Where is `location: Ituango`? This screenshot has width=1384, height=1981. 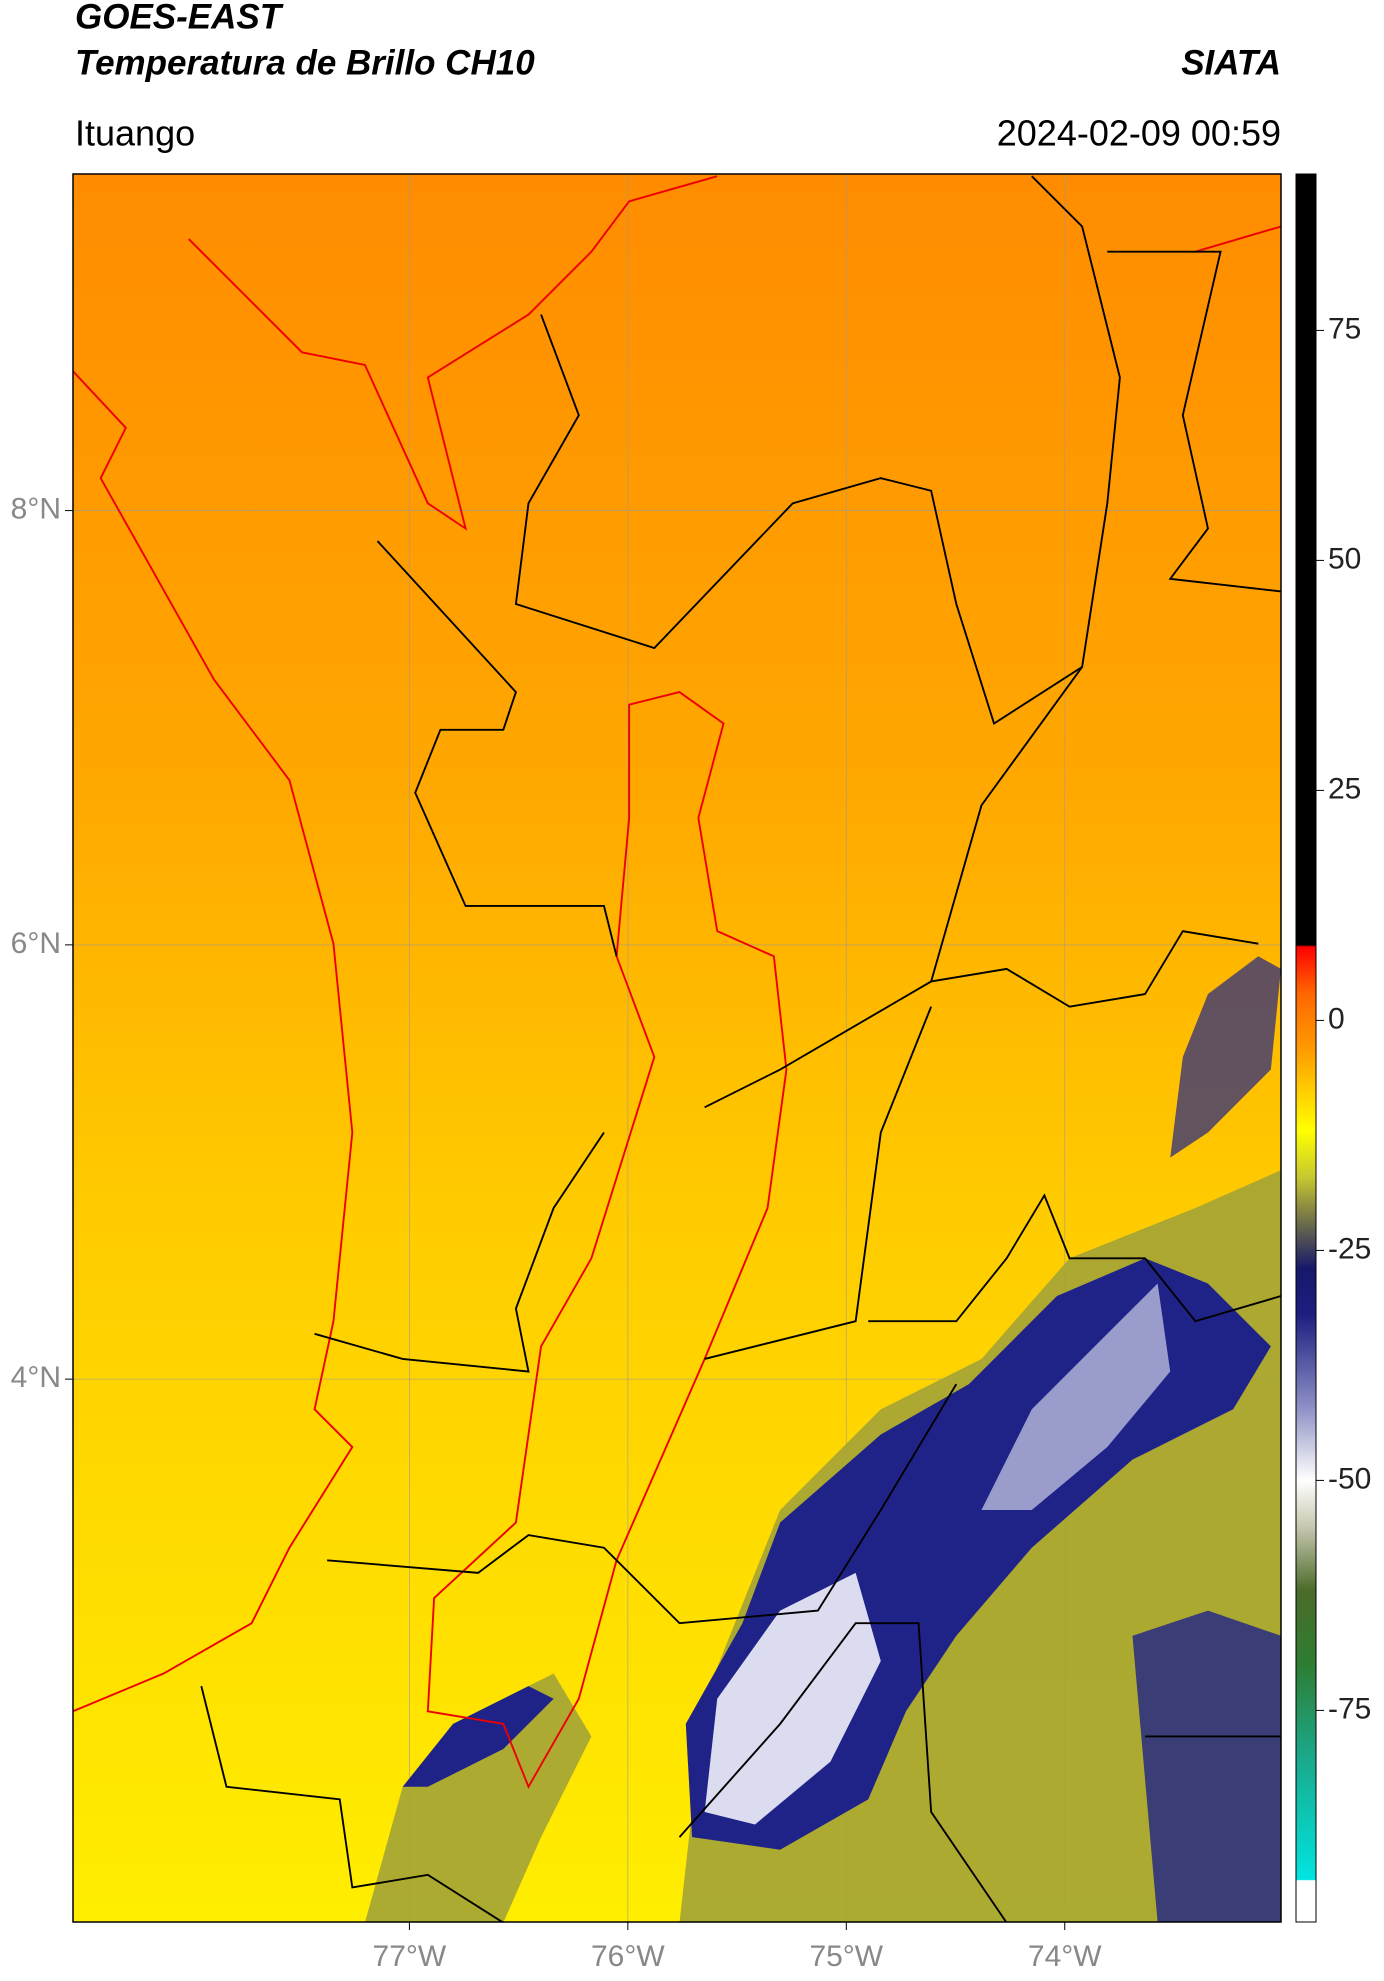
location: Ituango is located at coordinates (135, 133).